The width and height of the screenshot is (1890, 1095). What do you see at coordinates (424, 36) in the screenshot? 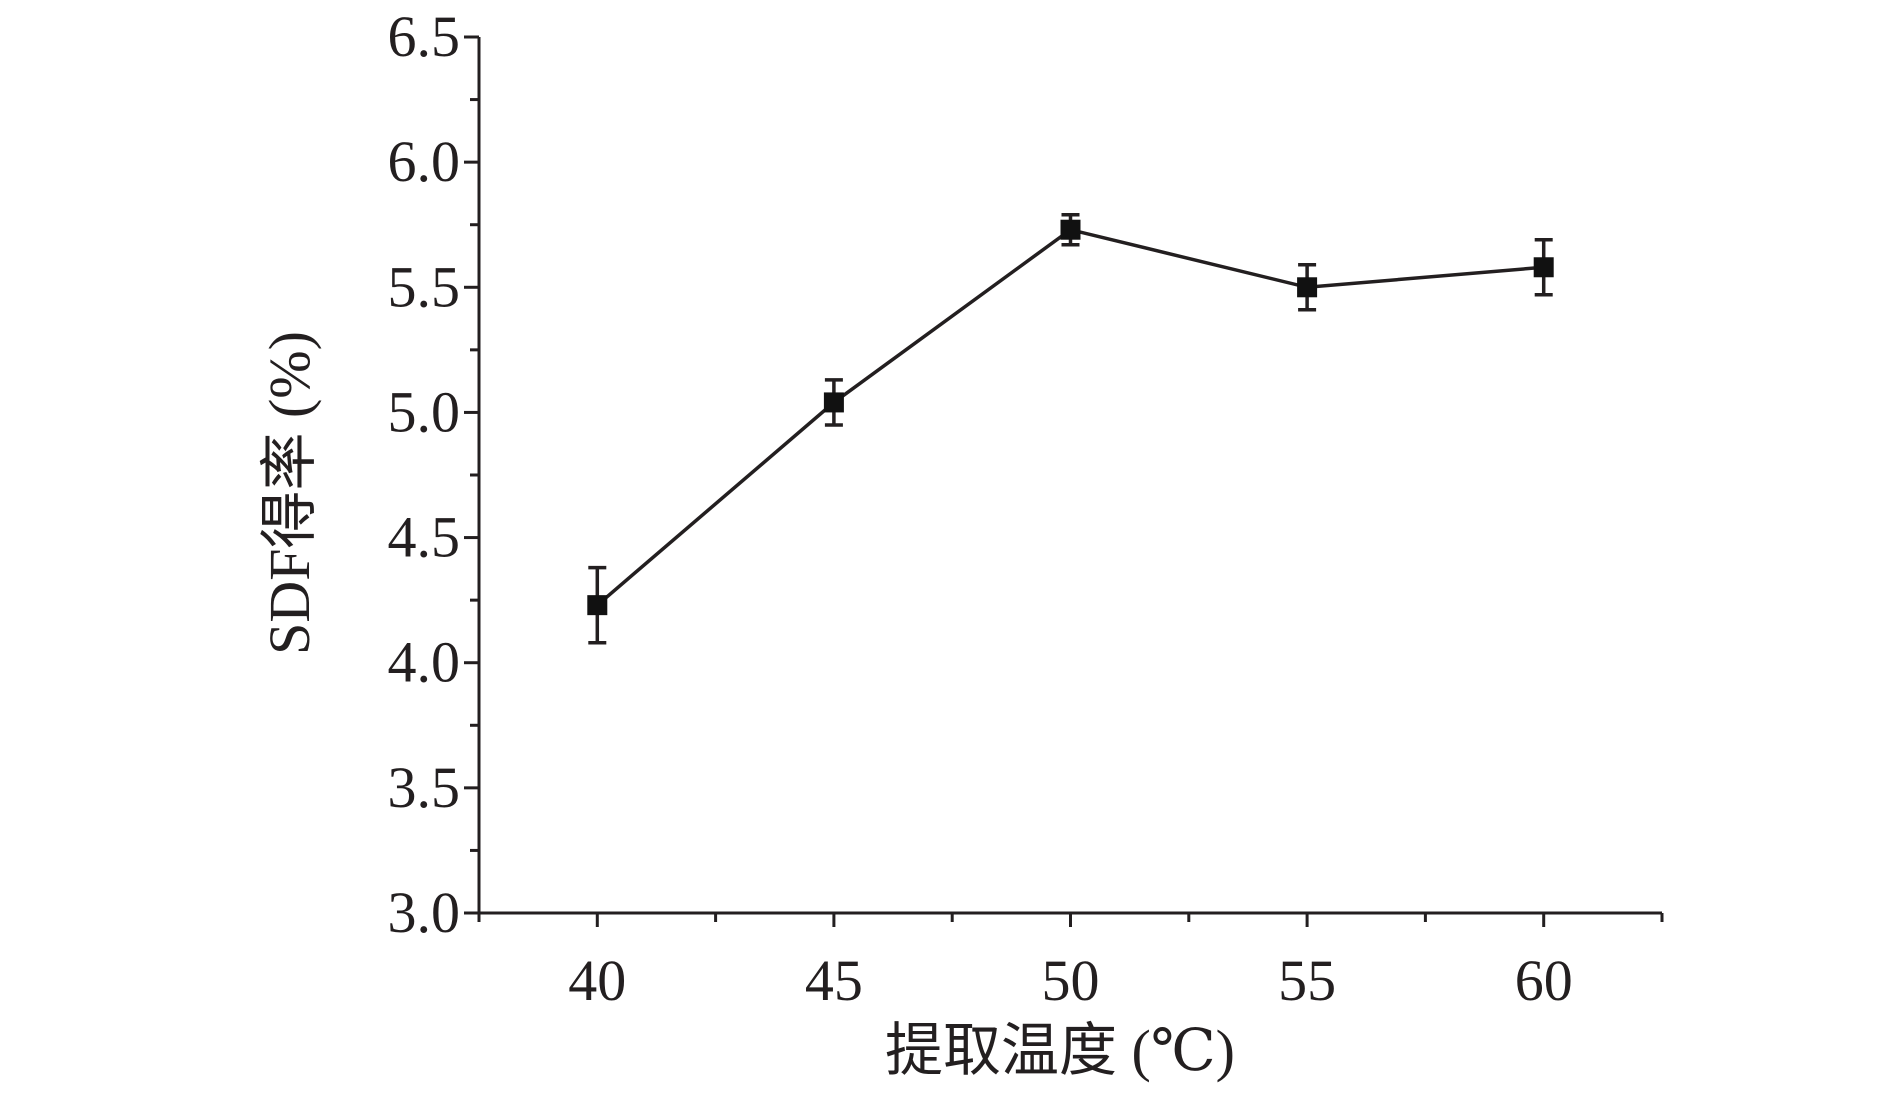
I see `y-tick-label: 6.5` at bounding box center [424, 36].